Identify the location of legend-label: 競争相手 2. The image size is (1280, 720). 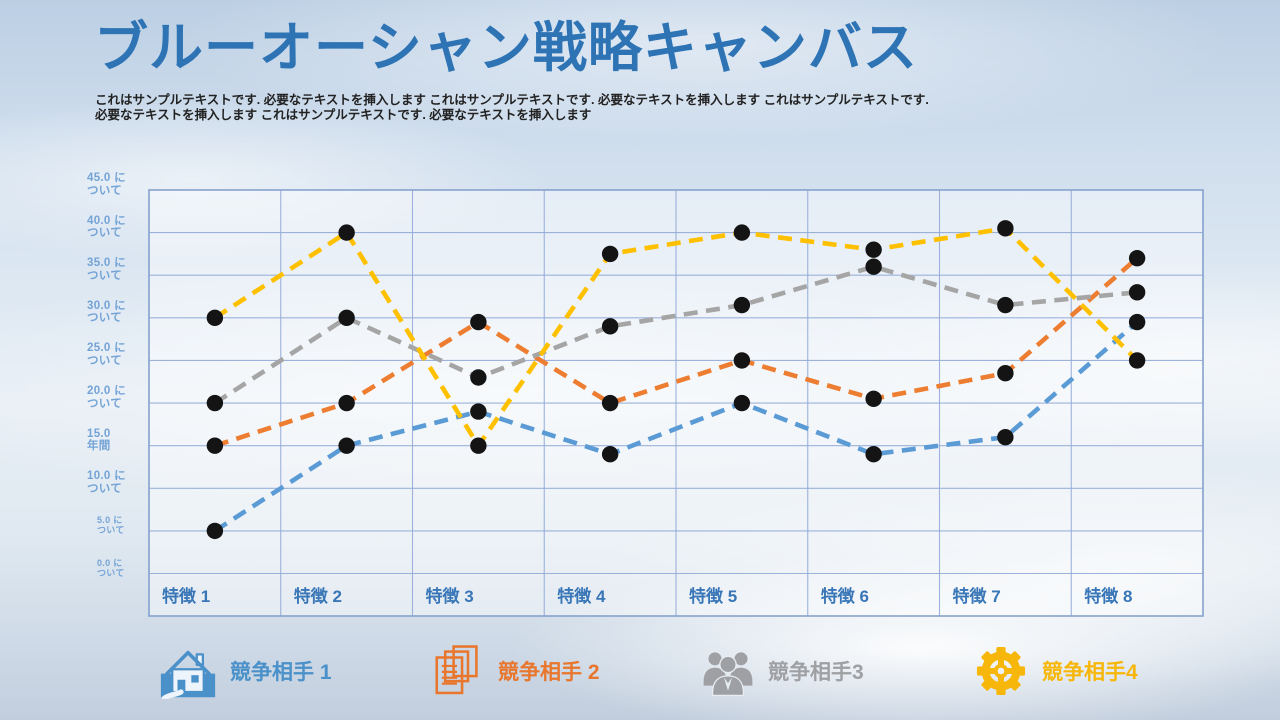
(549, 672).